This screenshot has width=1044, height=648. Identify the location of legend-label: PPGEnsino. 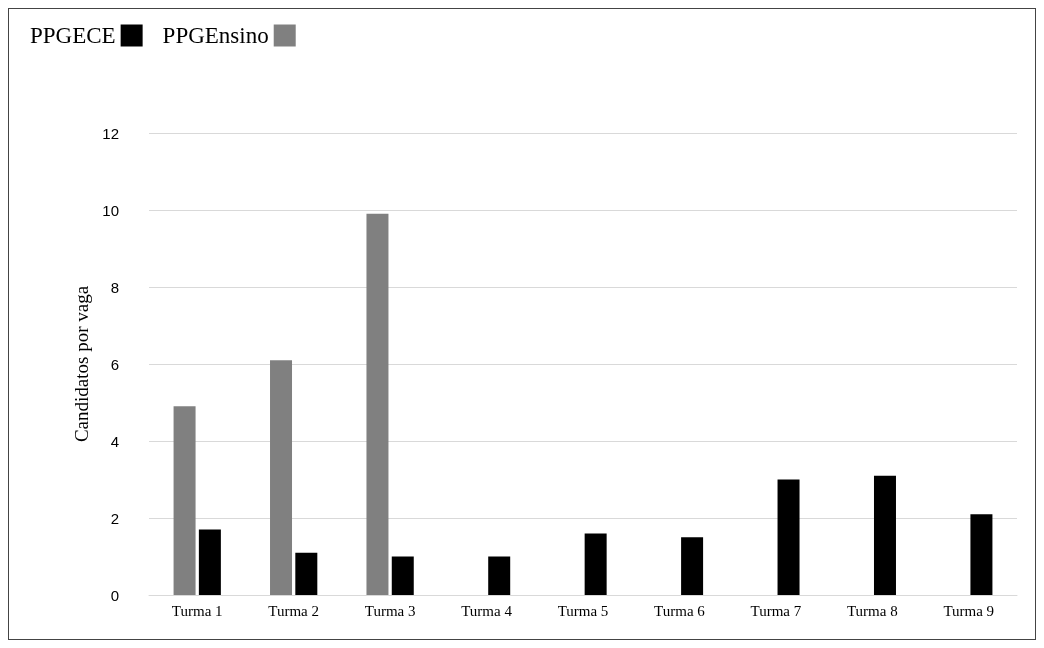
(215, 35).